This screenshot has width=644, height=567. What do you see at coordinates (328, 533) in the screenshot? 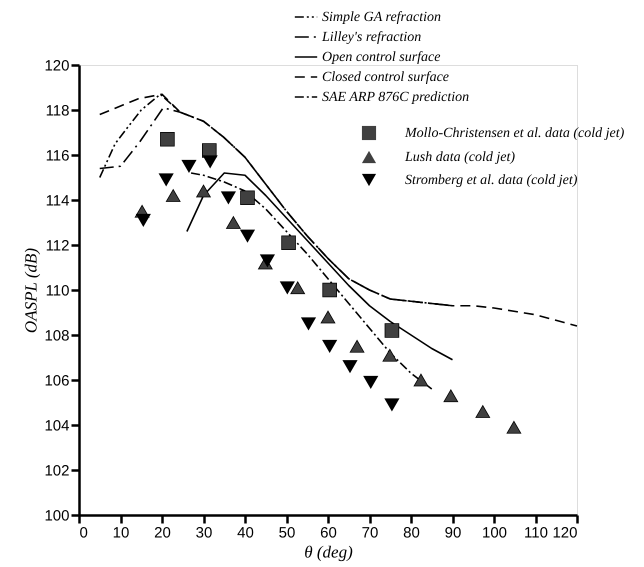
I see `x-tick-label: 60` at bounding box center [328, 533].